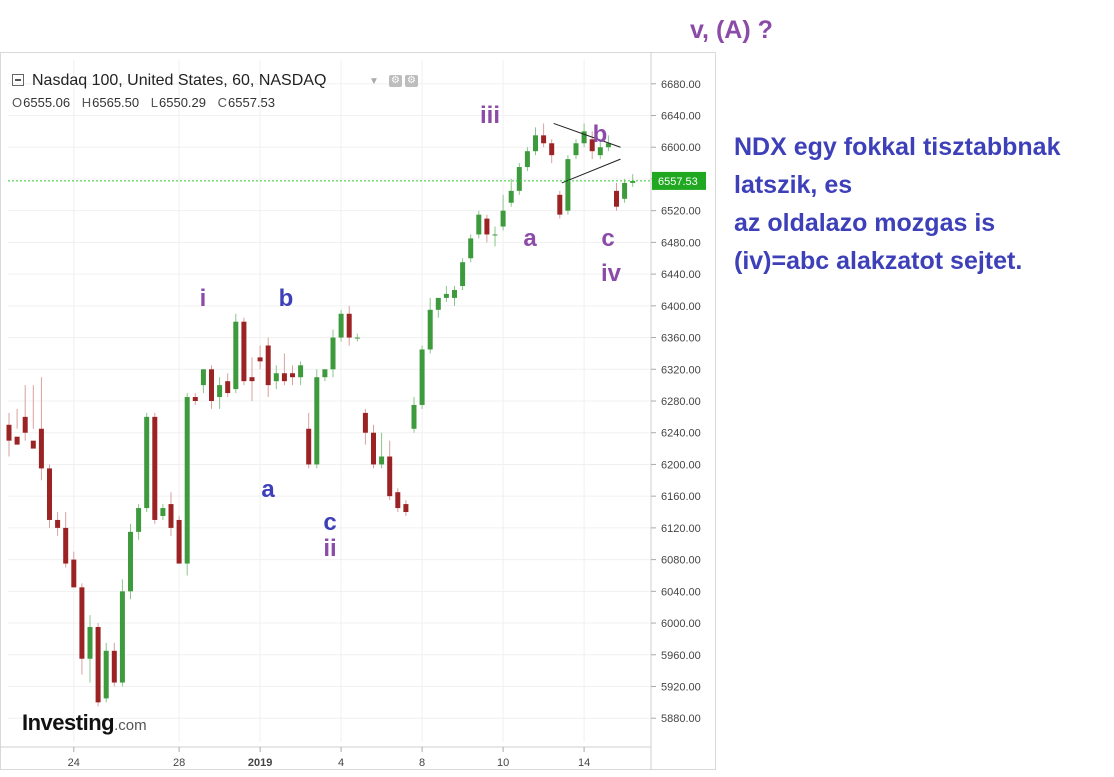  I want to click on x-tick-label: 2019, so click(260, 763).